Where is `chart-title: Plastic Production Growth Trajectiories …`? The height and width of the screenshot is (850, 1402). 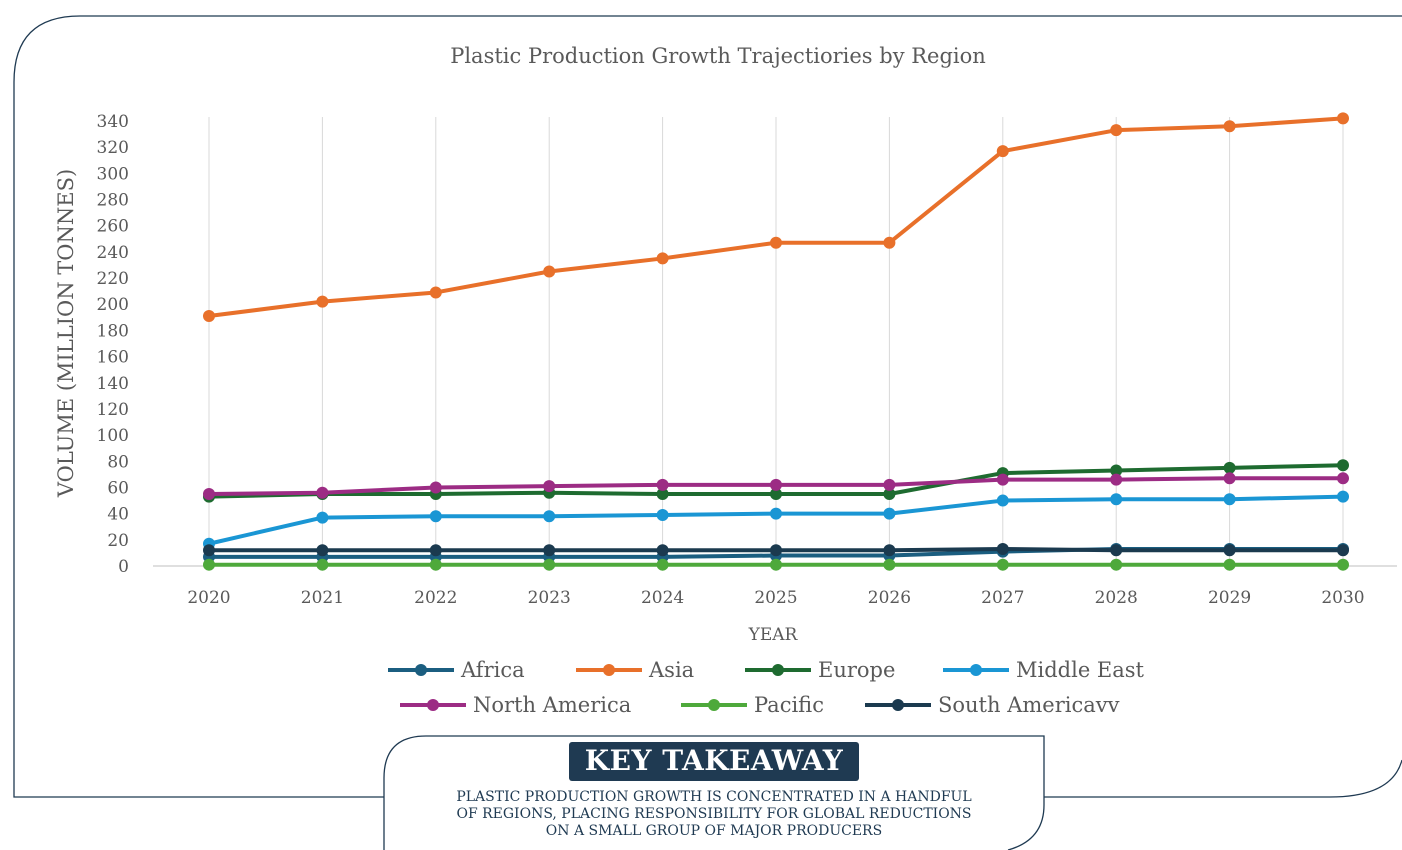 chart-title: Plastic Production Growth Trajectiories … is located at coordinates (718, 56).